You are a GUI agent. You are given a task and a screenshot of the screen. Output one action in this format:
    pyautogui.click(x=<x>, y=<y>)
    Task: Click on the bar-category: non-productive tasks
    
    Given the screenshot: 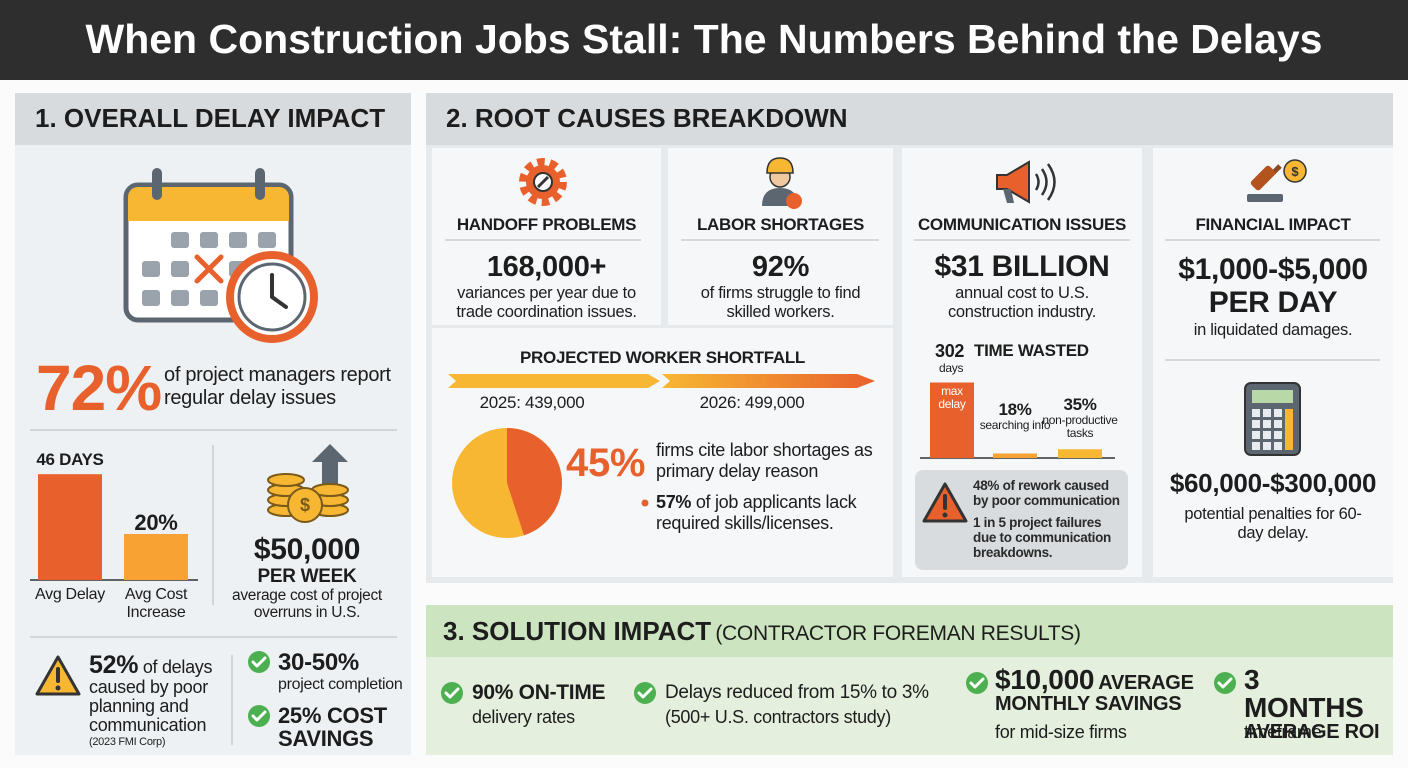 What is the action you would take?
    pyautogui.click(x=1080, y=427)
    